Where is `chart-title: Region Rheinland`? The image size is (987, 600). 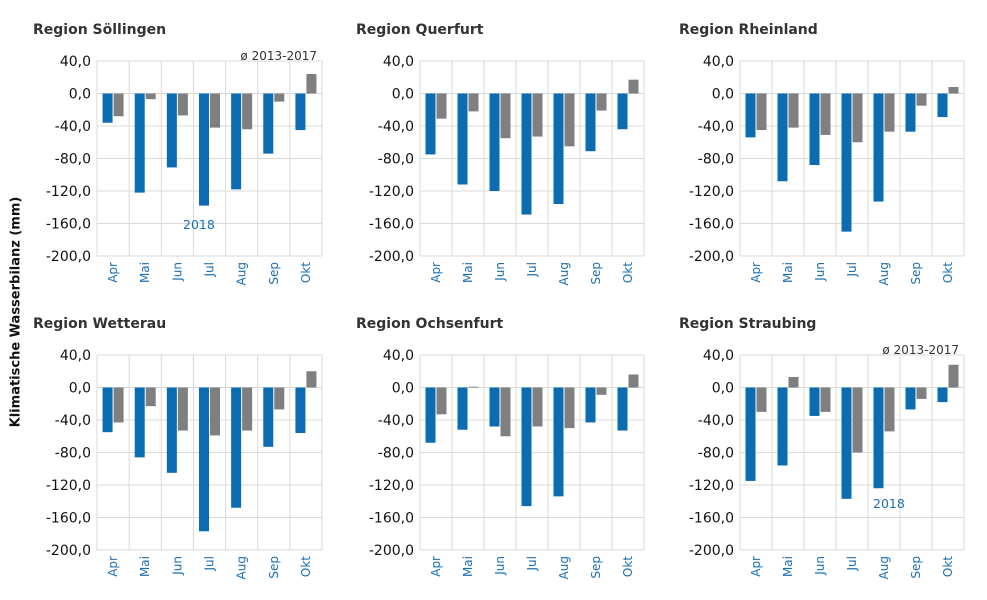 chart-title: Region Rheinland is located at coordinates (748, 30).